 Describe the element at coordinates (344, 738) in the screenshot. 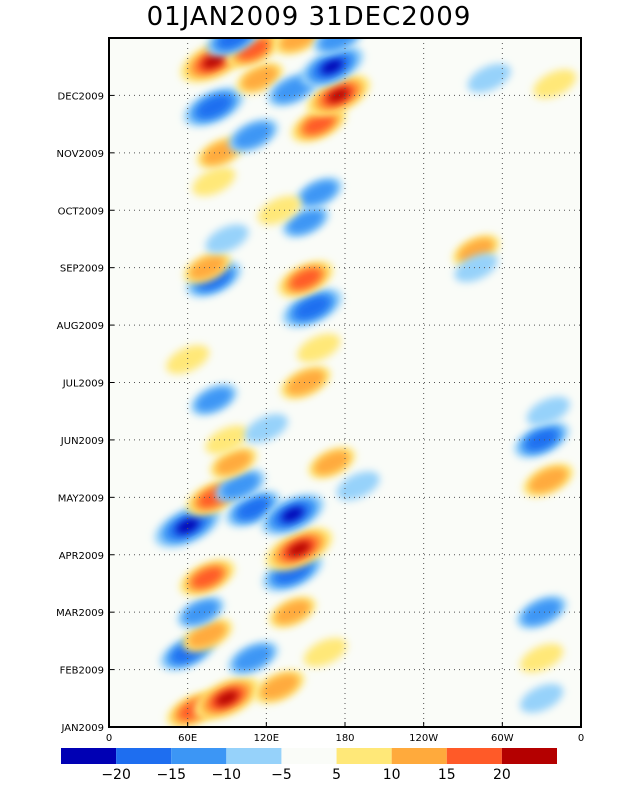

I see `x-tick-label: 180` at that location.